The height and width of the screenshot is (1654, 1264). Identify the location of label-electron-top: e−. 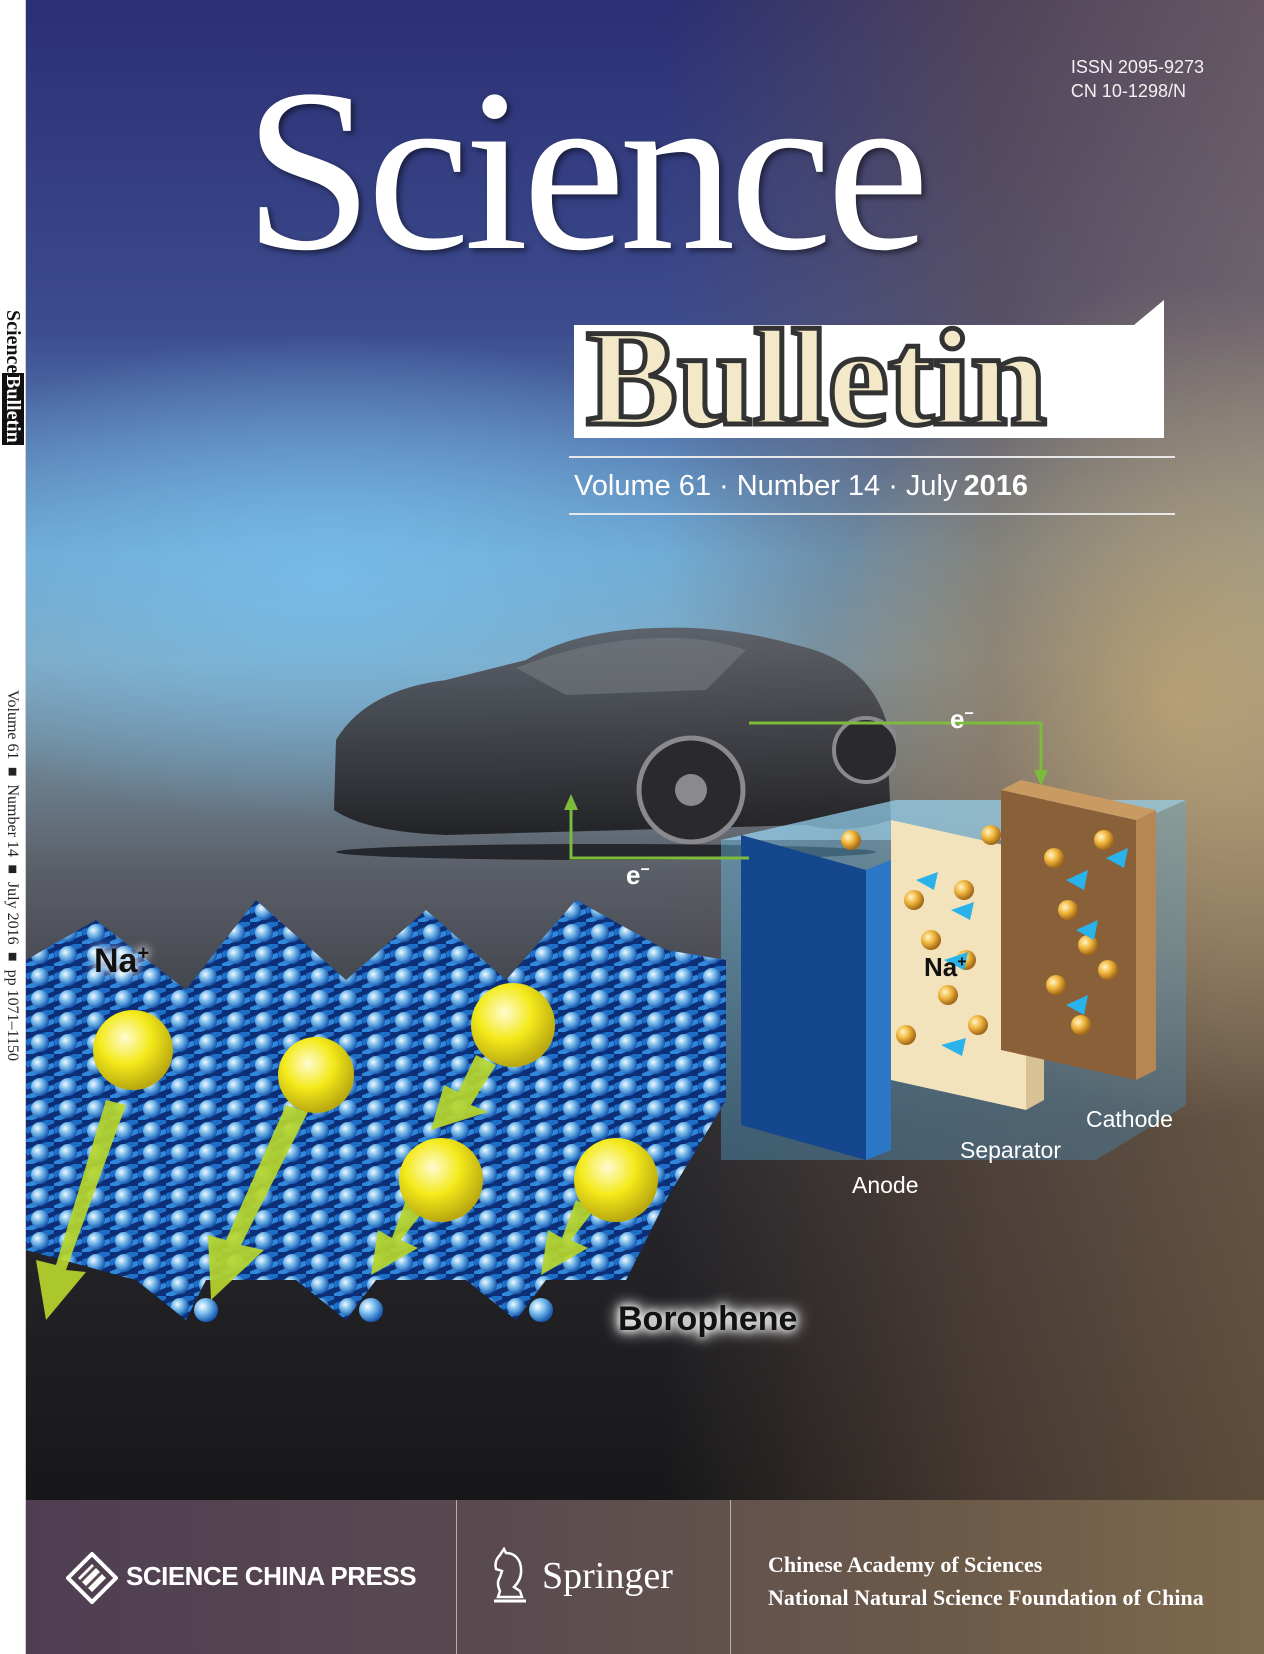
(962, 719).